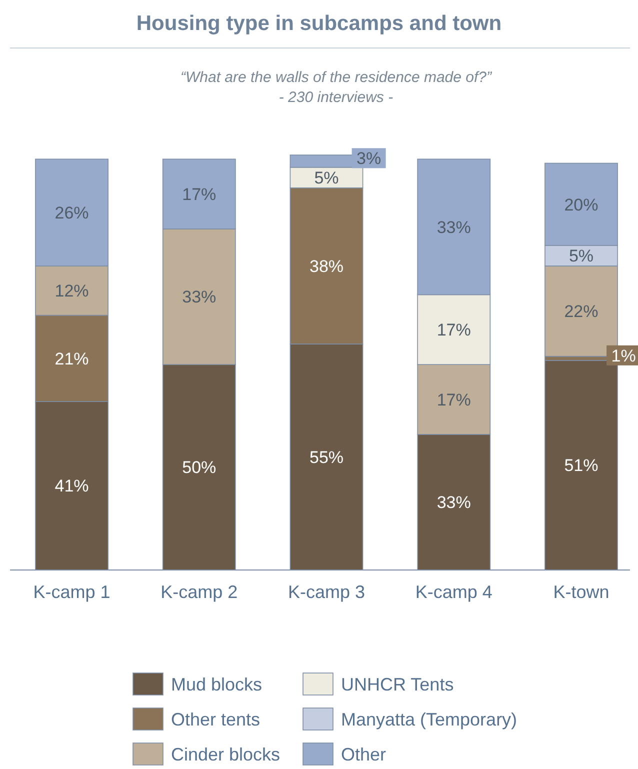  What do you see at coordinates (71, 486) in the screenshot?
I see `data-label: 41%` at bounding box center [71, 486].